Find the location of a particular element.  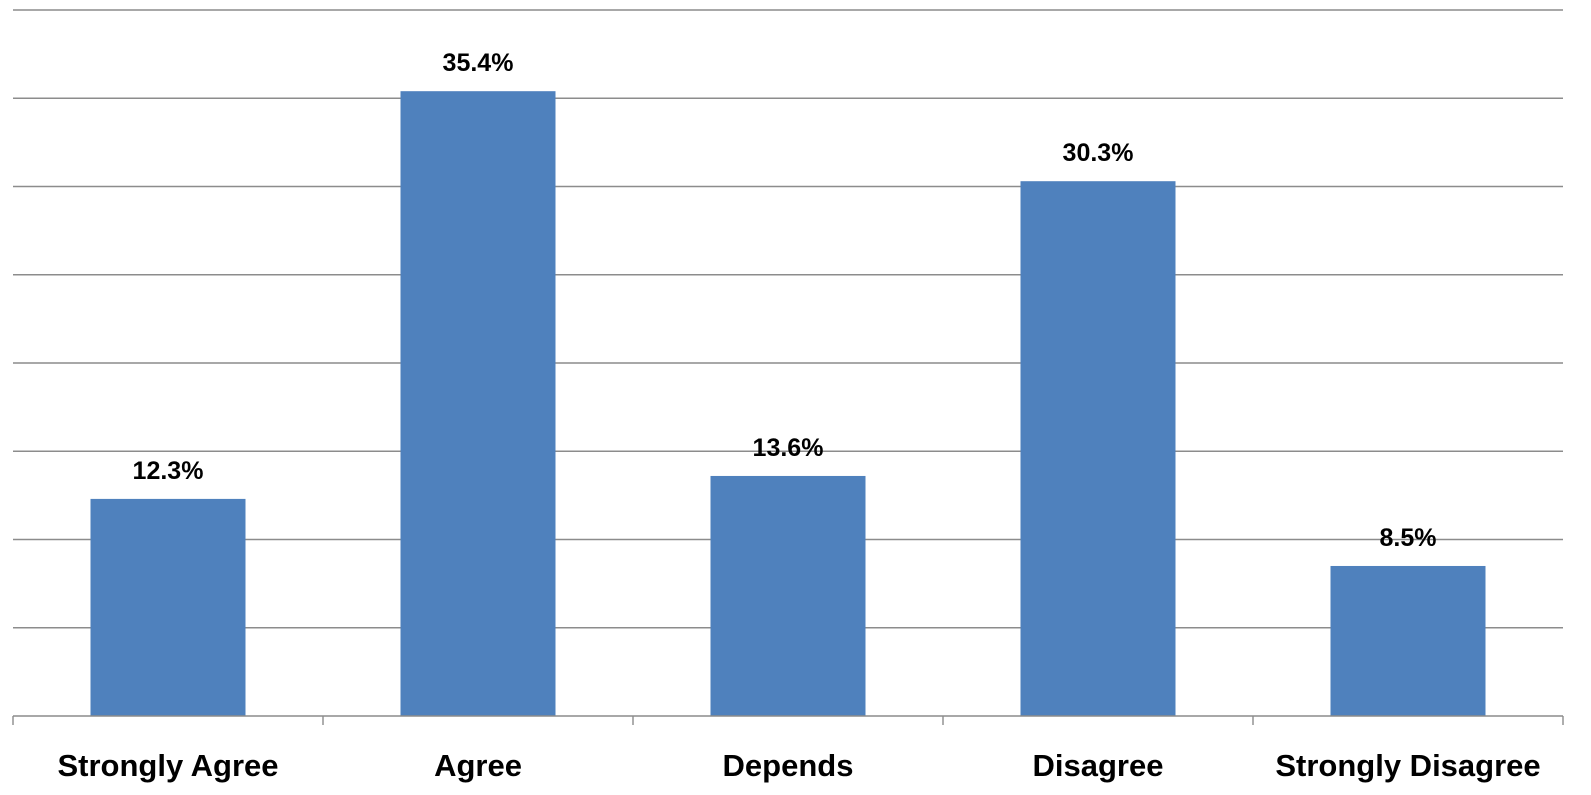

category-label: Strongly Agree is located at coordinates (167, 765).